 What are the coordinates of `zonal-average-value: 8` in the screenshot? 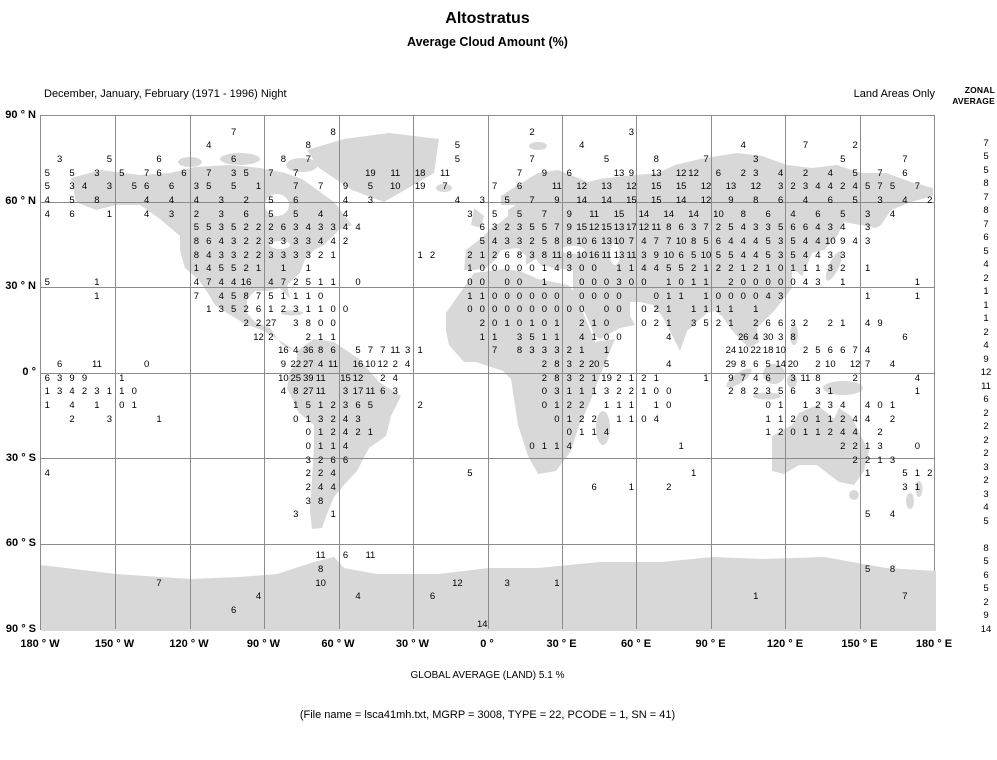 It's located at (986, 548).